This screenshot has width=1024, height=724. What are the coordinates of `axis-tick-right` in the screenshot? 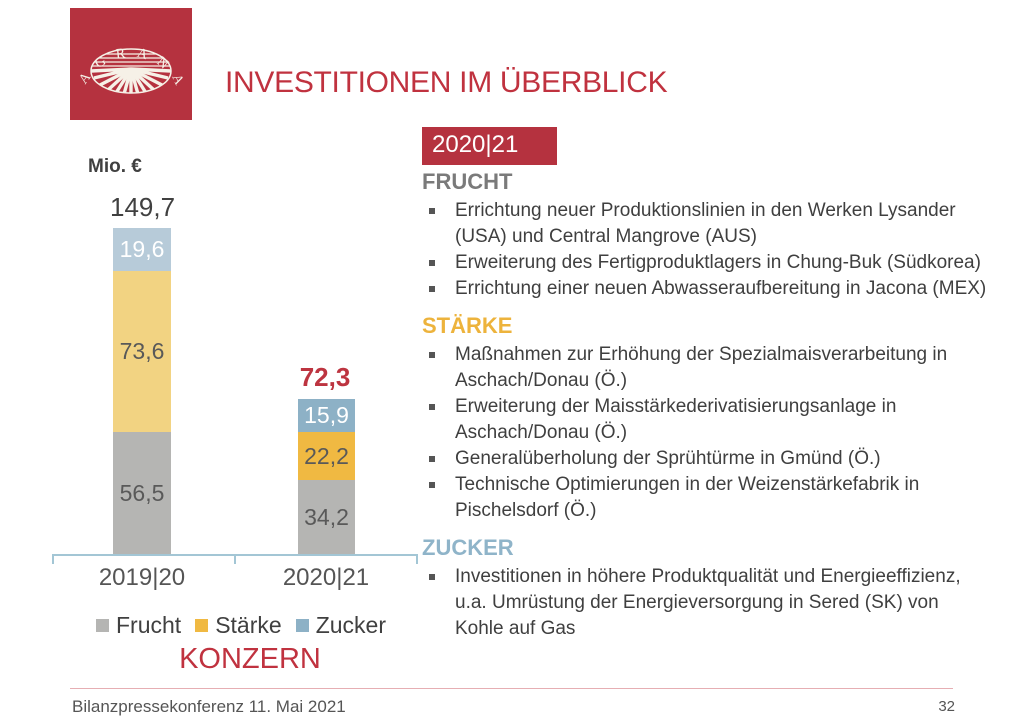 It's located at (417, 559).